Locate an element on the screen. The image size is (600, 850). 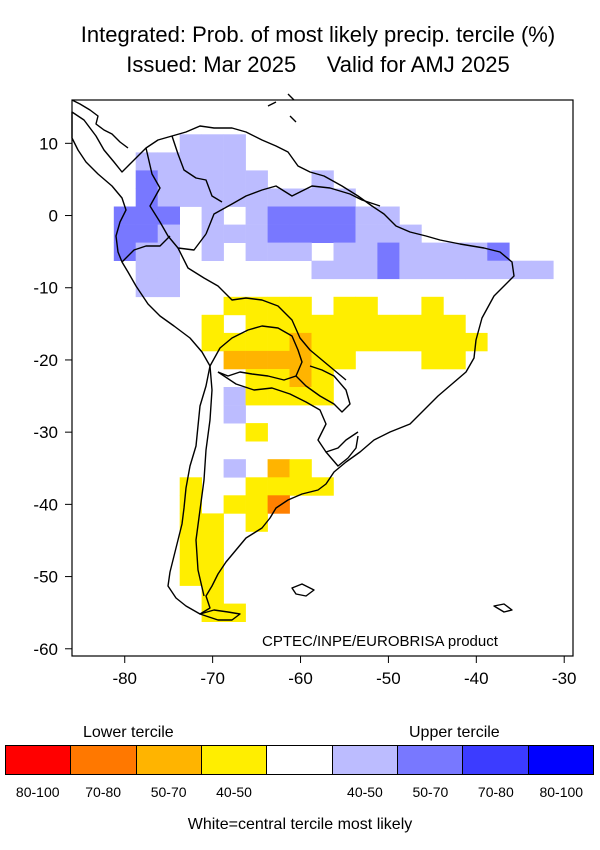
x-tick-label: -30 is located at coordinates (564, 678).